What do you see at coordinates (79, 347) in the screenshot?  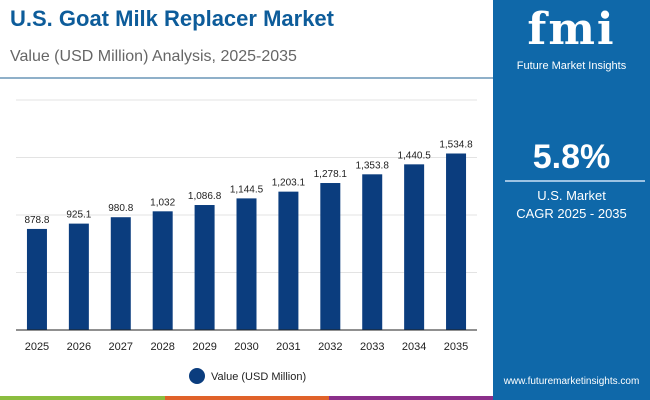 I see `x-tick-label: 2026` at bounding box center [79, 347].